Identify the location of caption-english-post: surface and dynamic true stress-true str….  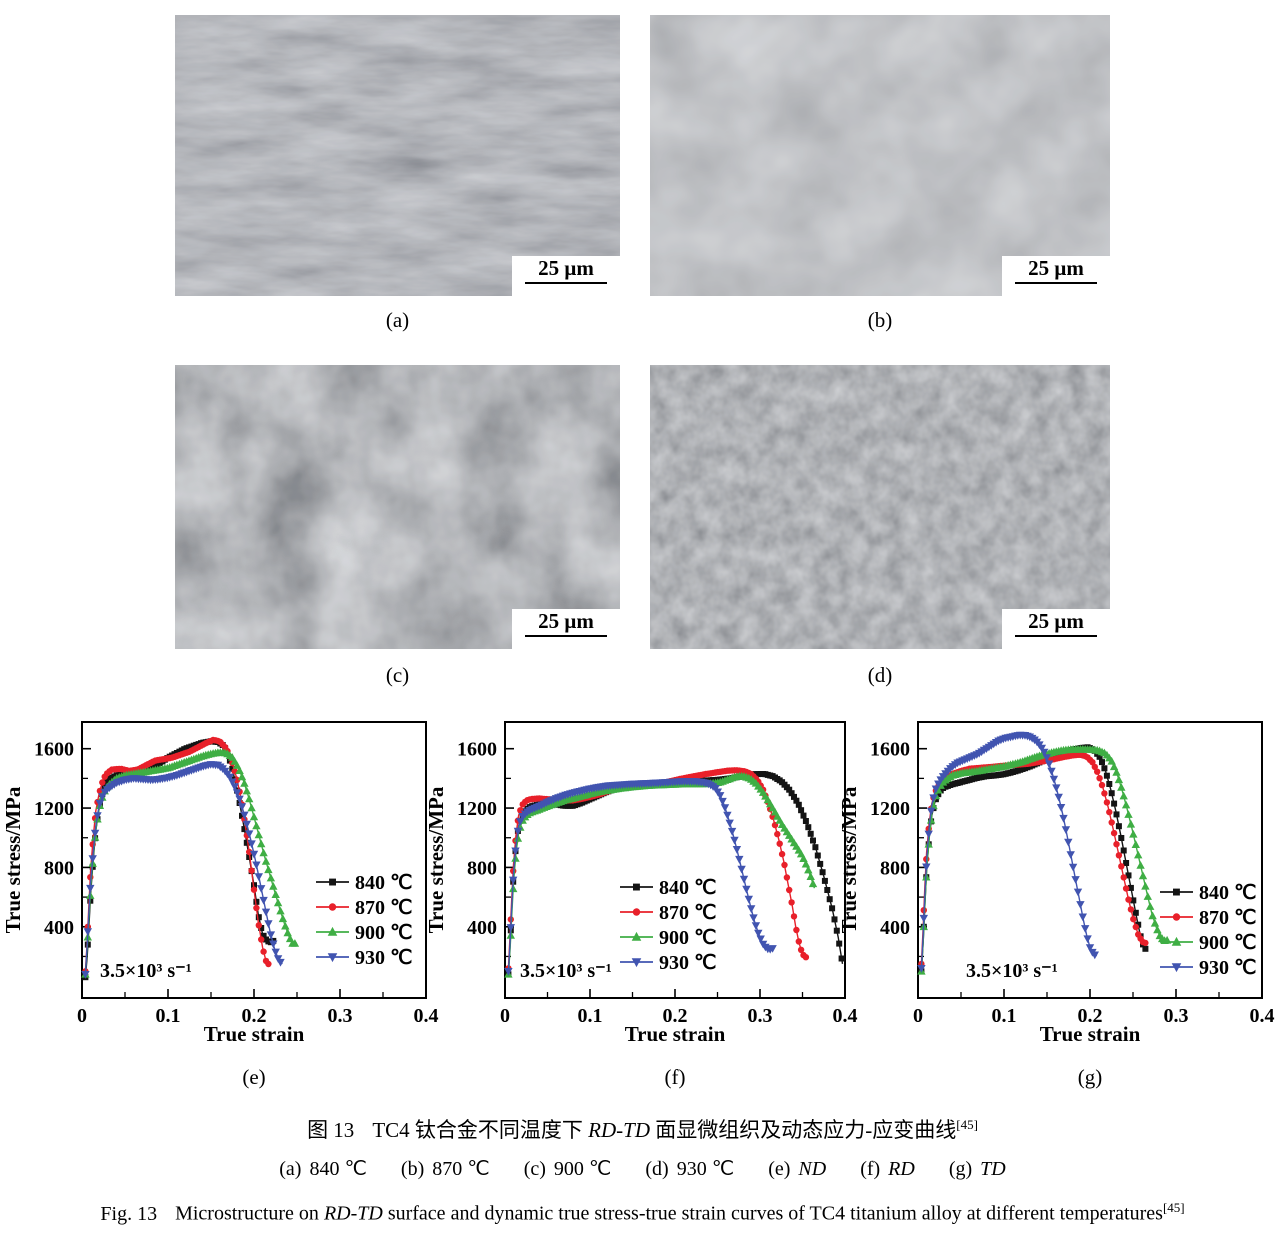
(772, 1213).